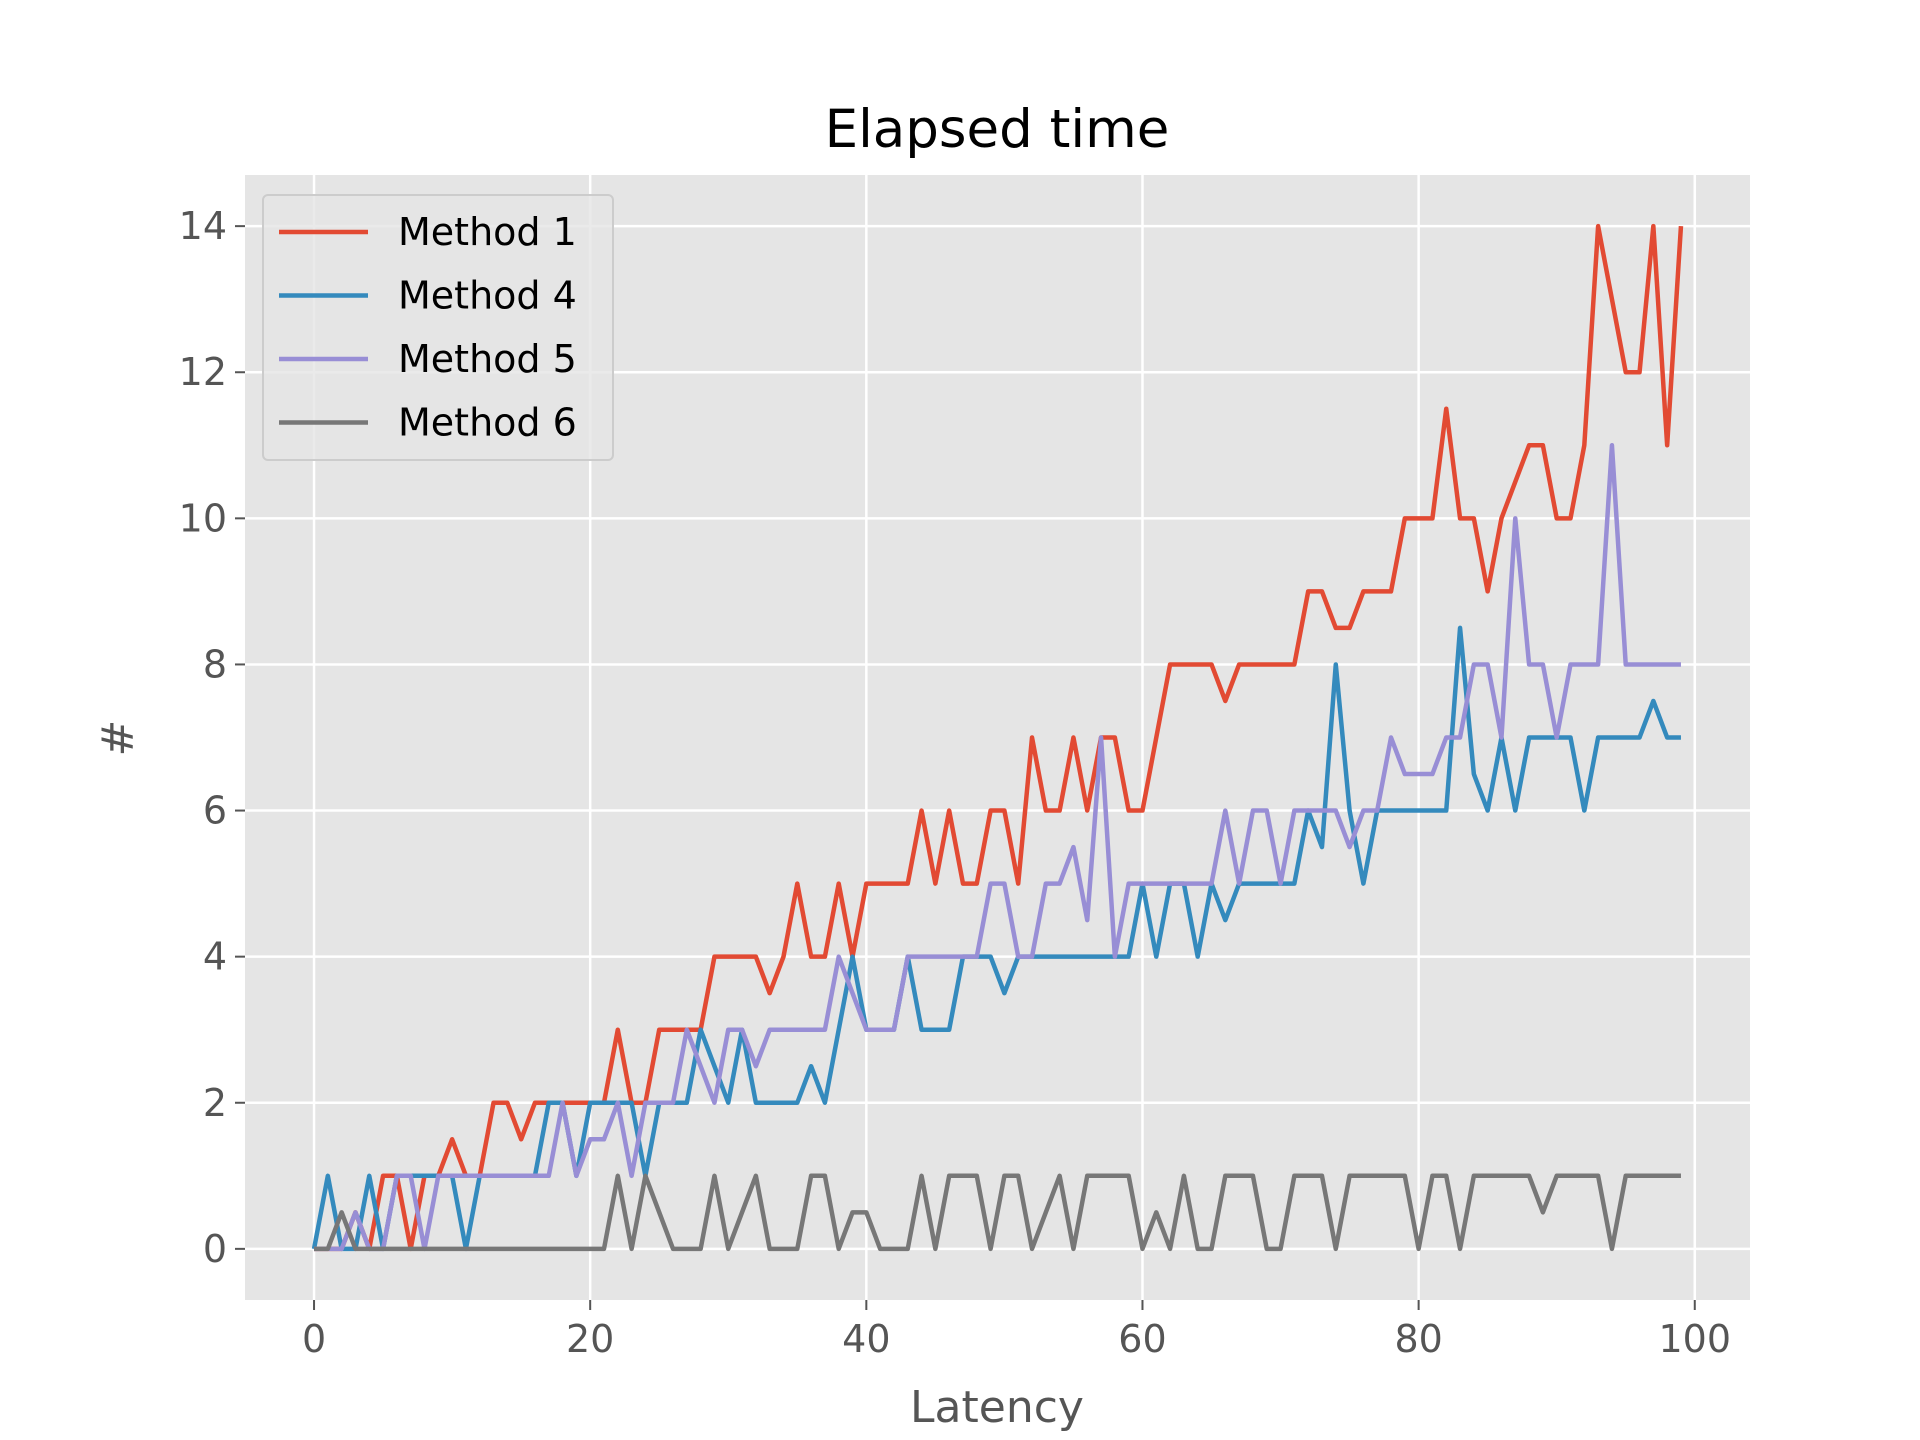 The width and height of the screenshot is (1920, 1440). Describe the element at coordinates (215, 1249) in the screenshot. I see `y-tick-label: 0` at that location.